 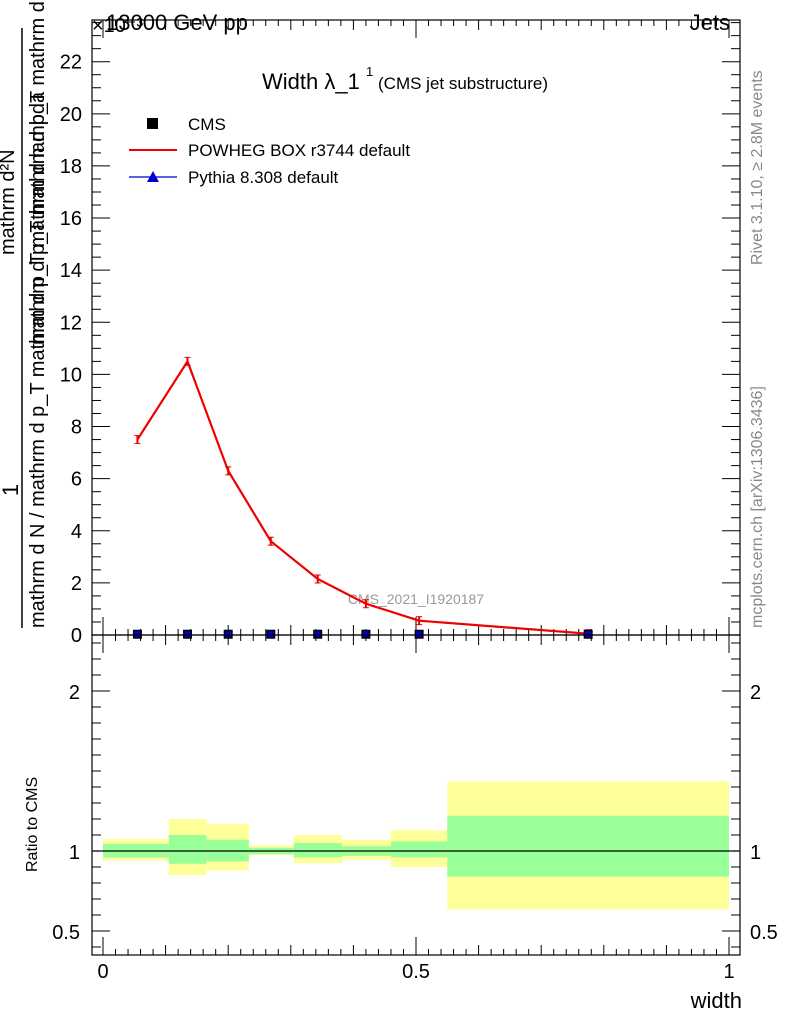 What do you see at coordinates (369, 71) in the screenshot?
I see `chart-title-superscript: 1` at bounding box center [369, 71].